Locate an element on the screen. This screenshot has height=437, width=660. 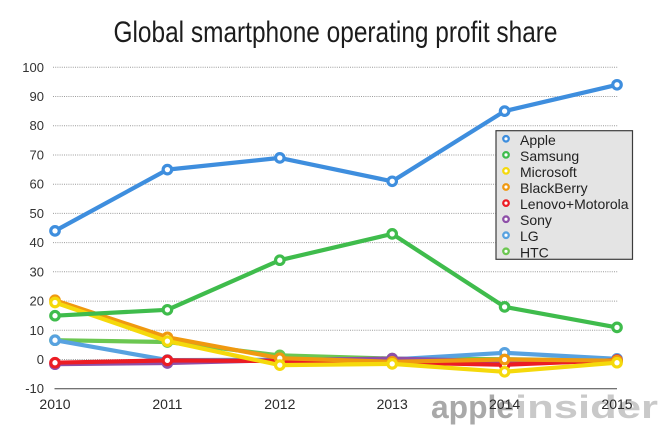
svg-text: Apple is located at coordinates (538, 140).